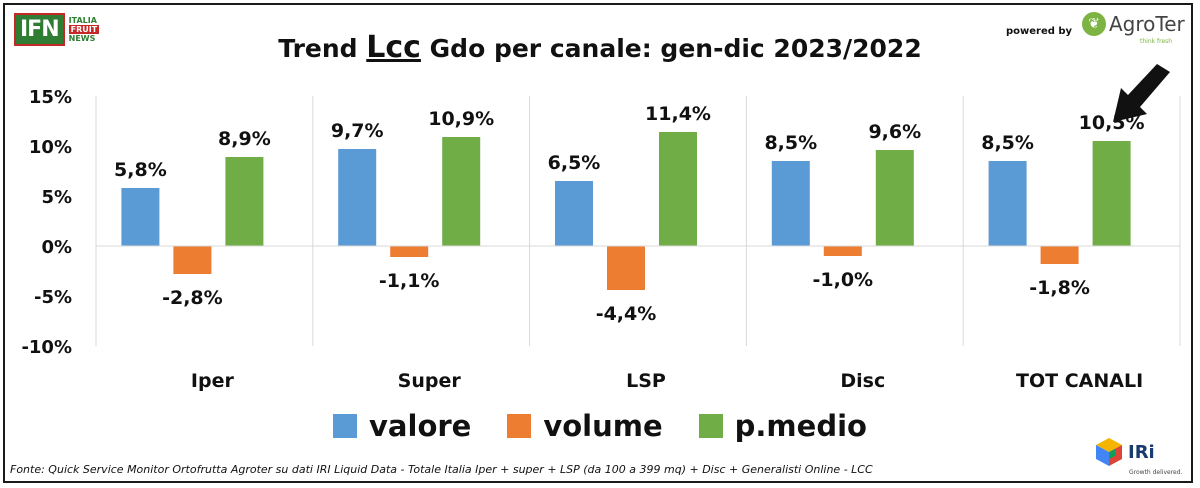 This screenshot has width=1200, height=488. What do you see at coordinates (1156, 41) in the screenshot?
I see `agroter-tagline: think fresh` at bounding box center [1156, 41].